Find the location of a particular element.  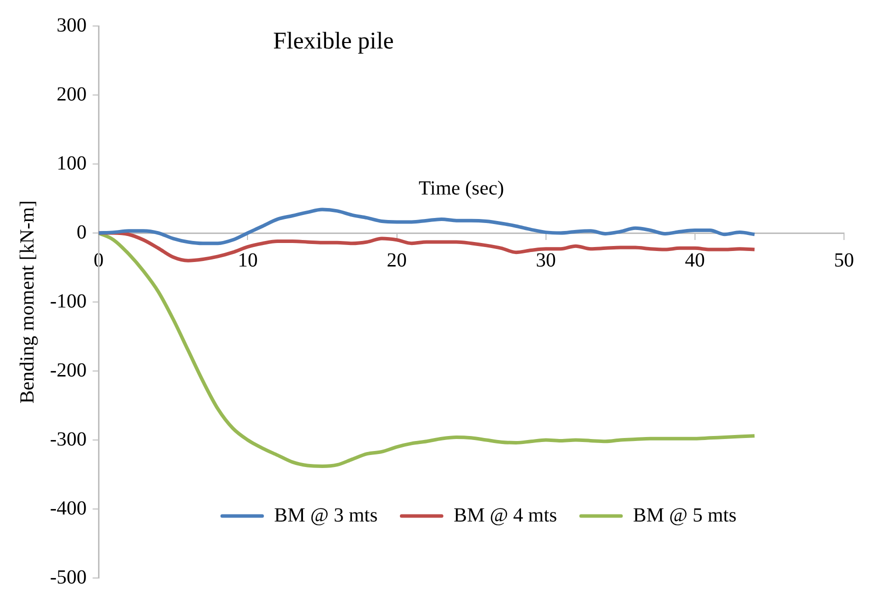

y-tick-label: 300 is located at coordinates (71, 25).